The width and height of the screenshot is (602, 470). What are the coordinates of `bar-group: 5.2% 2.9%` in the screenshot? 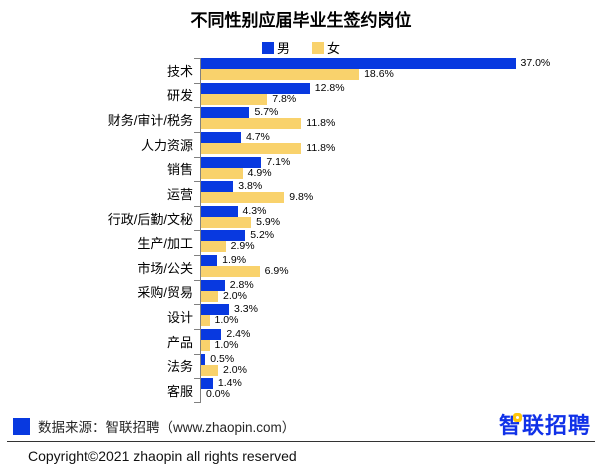 It's located at (398, 242).